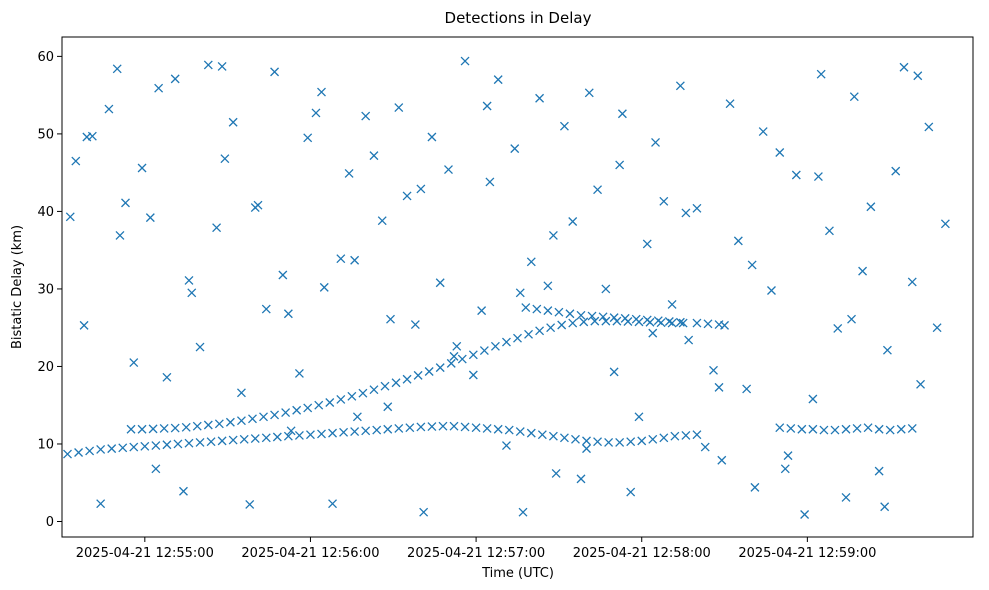  Describe the element at coordinates (310, 553) in the screenshot. I see `x-tick-label: 2025-04-21 12:56:00` at that location.